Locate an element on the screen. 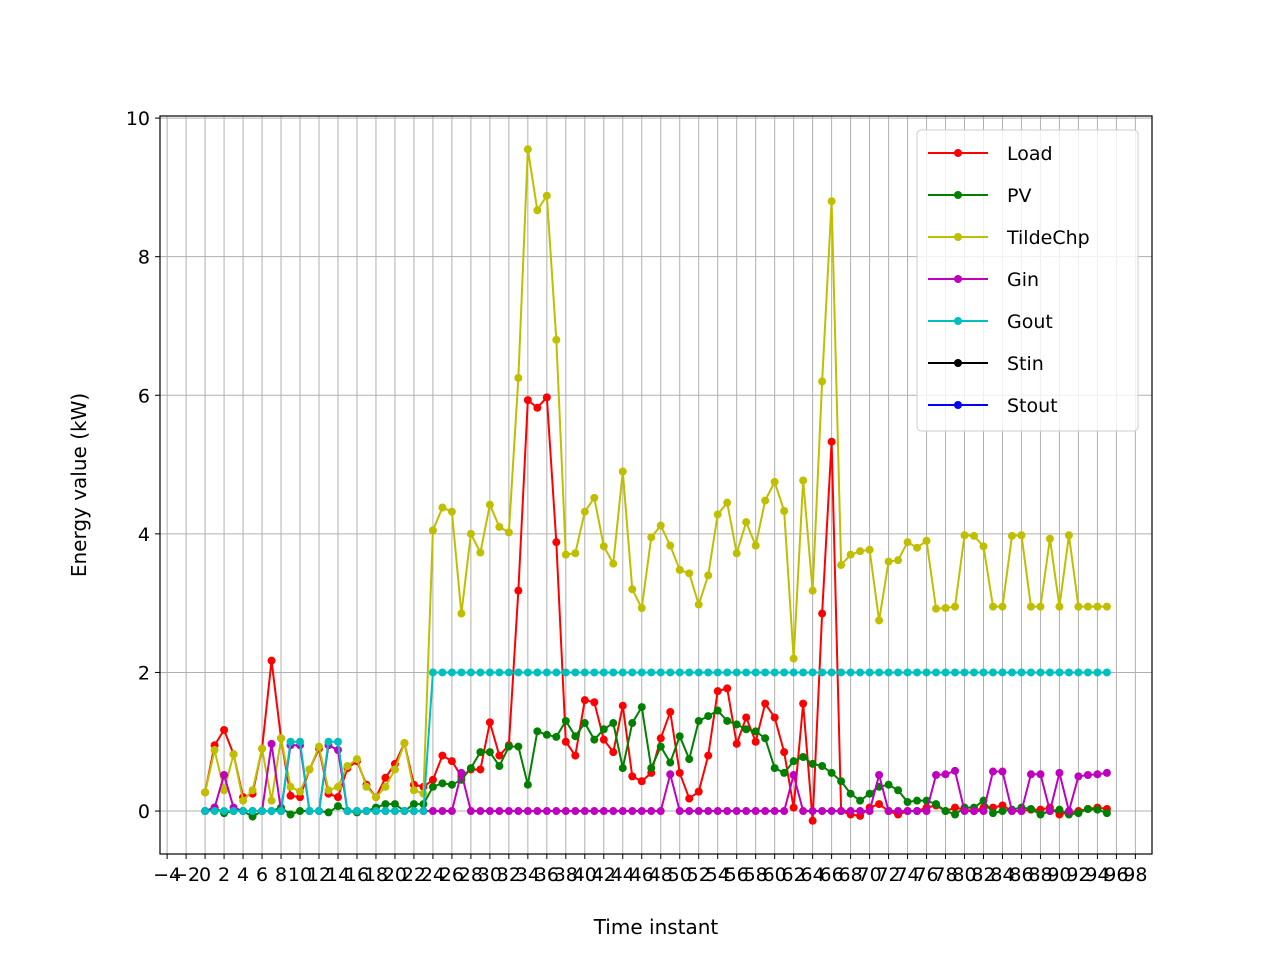 The height and width of the screenshot is (960, 1280). x-tick-label: 46 is located at coordinates (642, 875).